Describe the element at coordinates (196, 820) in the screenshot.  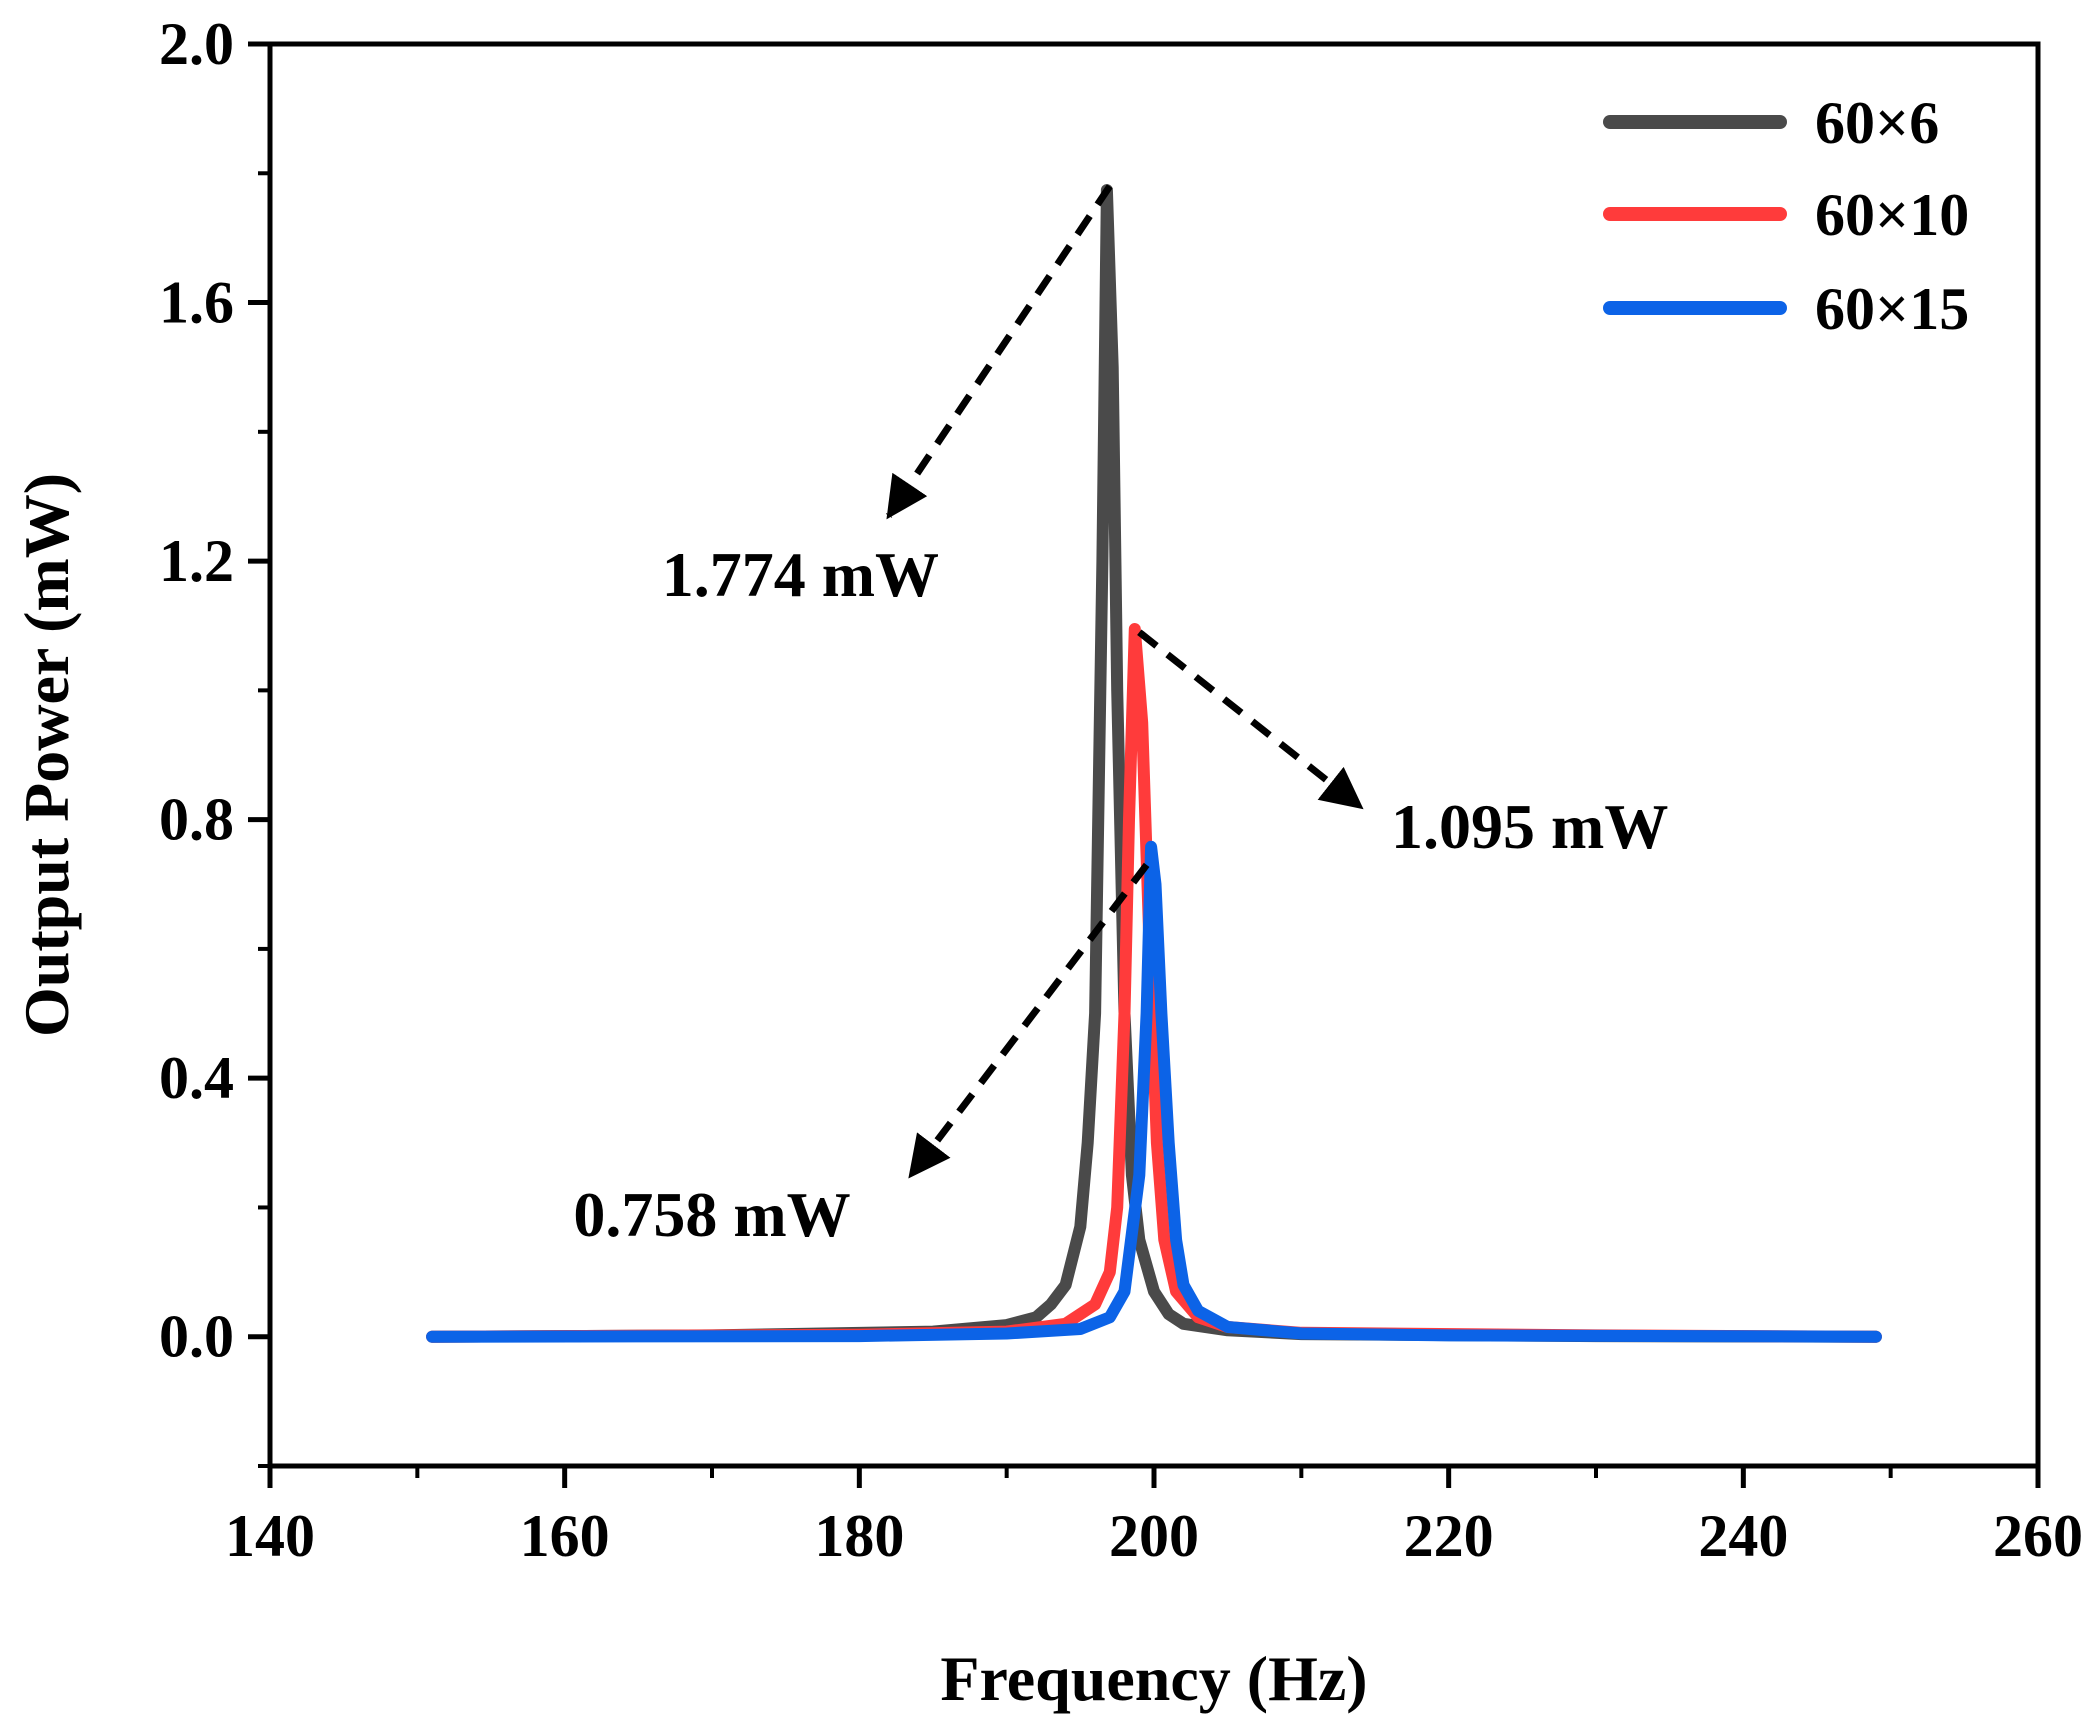
I see `y-tick-label: 0.8` at that location.